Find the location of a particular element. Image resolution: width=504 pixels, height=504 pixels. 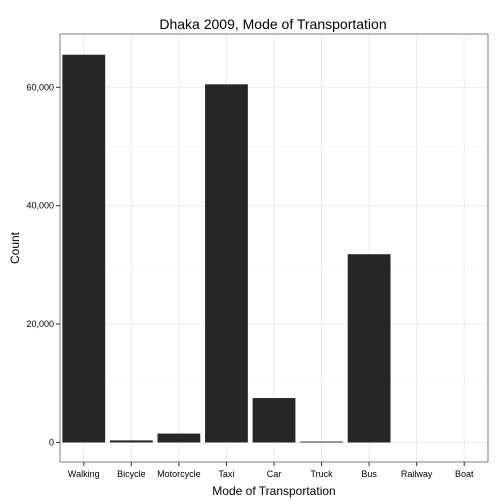

y-axis-label: Count is located at coordinates (15, 247).